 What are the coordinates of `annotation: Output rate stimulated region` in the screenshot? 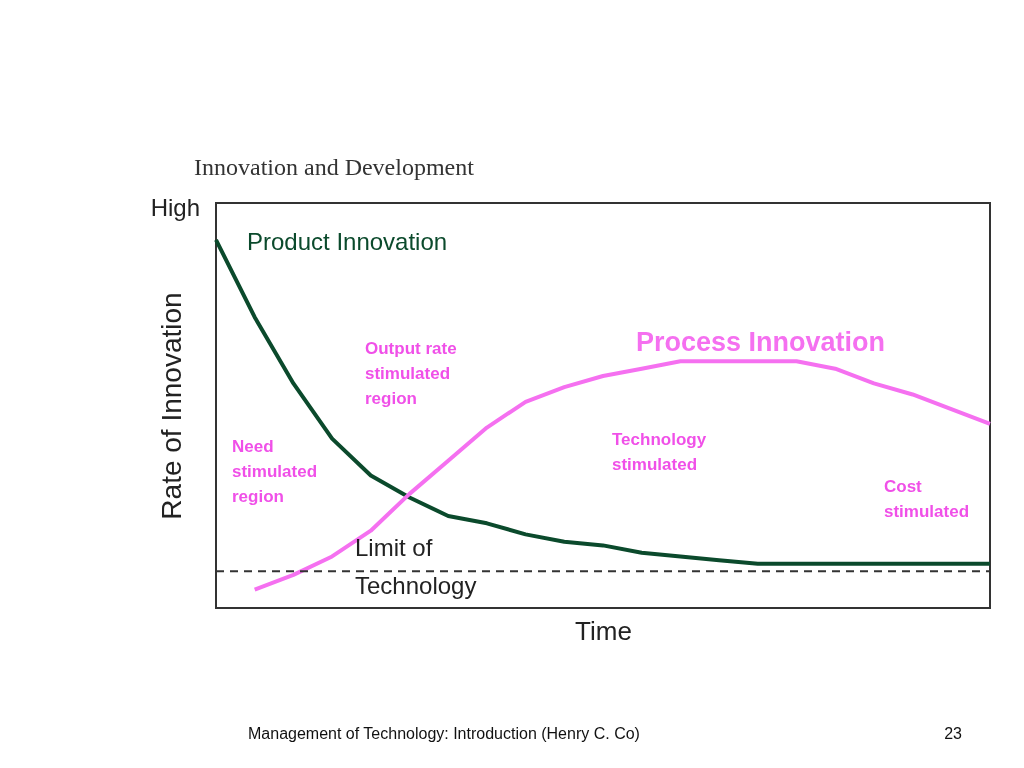 It's located at (411, 373).